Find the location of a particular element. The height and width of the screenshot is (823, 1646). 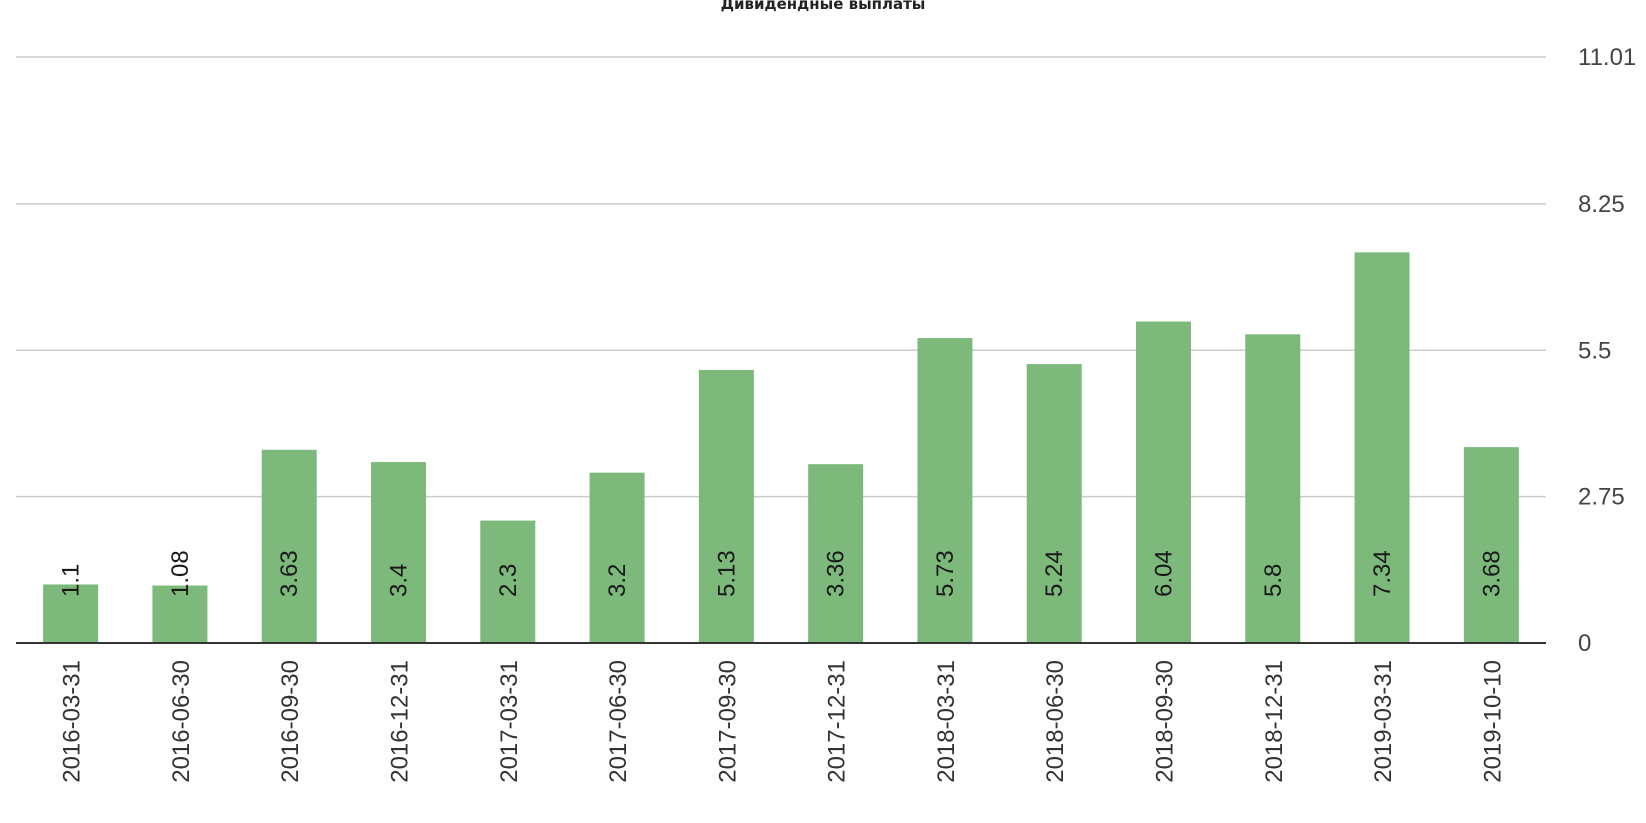

x-tick-label: 2017-03-31 is located at coordinates (509, 721).